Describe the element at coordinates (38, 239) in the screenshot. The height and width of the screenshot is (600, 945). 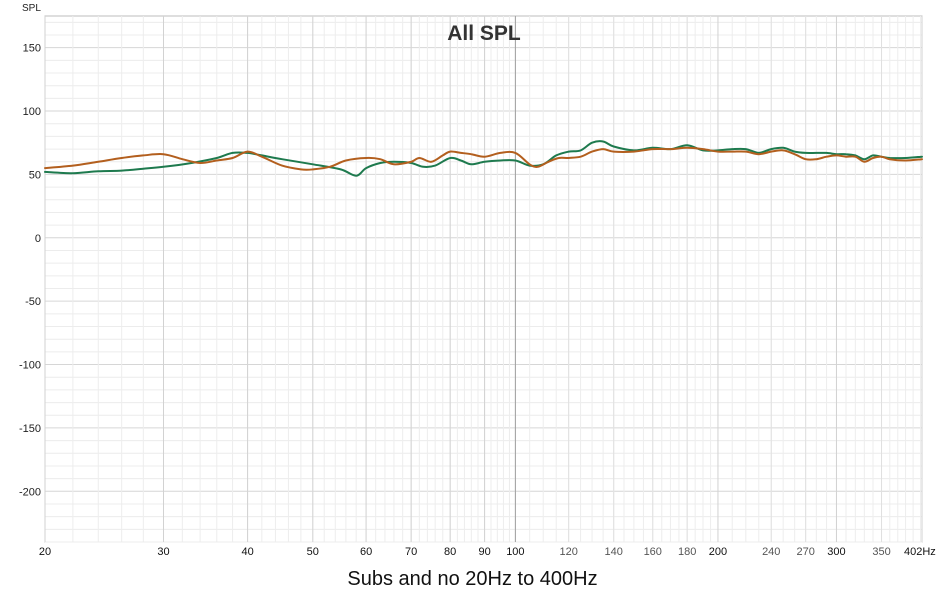
I see `y-tick-label: 0` at that location.